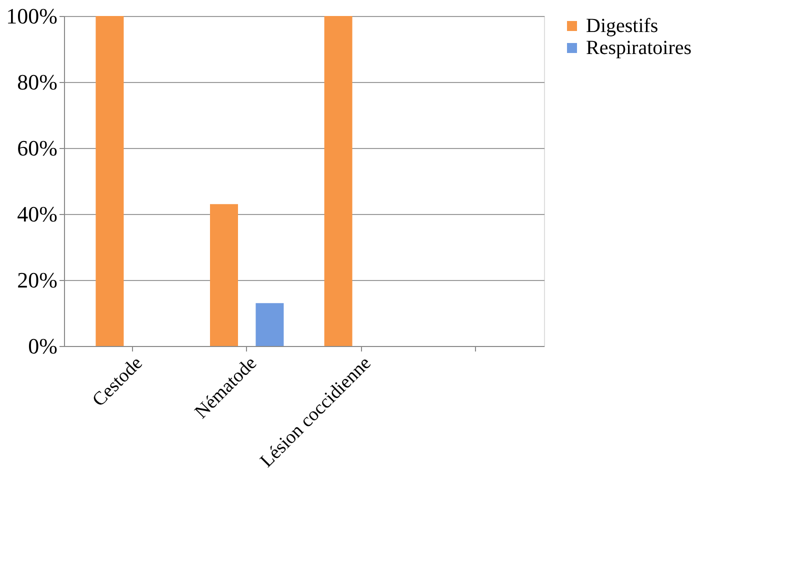 Image resolution: width=786 pixels, height=567 pixels. I want to click on y-tick-label: 0%, so click(43, 346).